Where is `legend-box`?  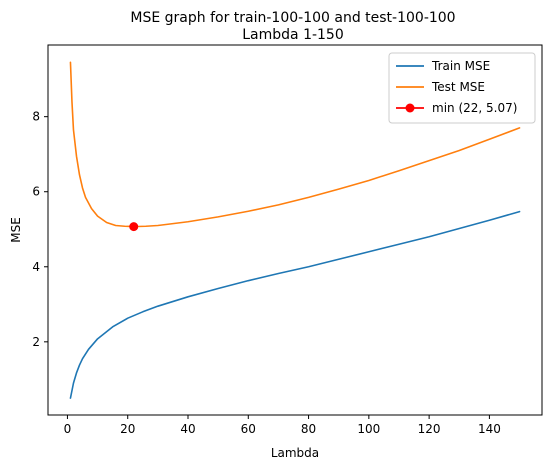
legend-box is located at coordinates (462, 88).